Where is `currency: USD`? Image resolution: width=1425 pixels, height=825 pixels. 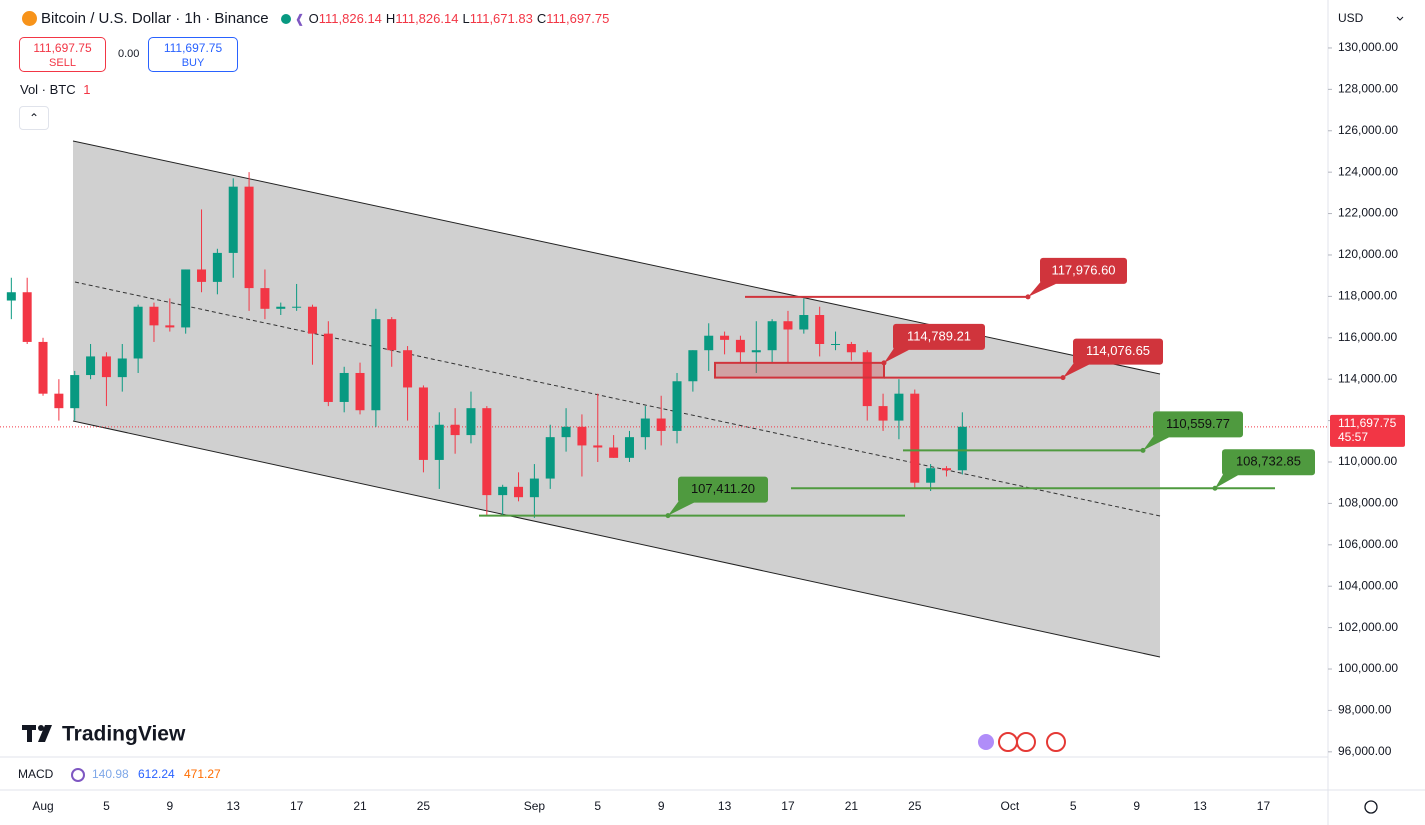 currency: USD is located at coordinates (1351, 18).